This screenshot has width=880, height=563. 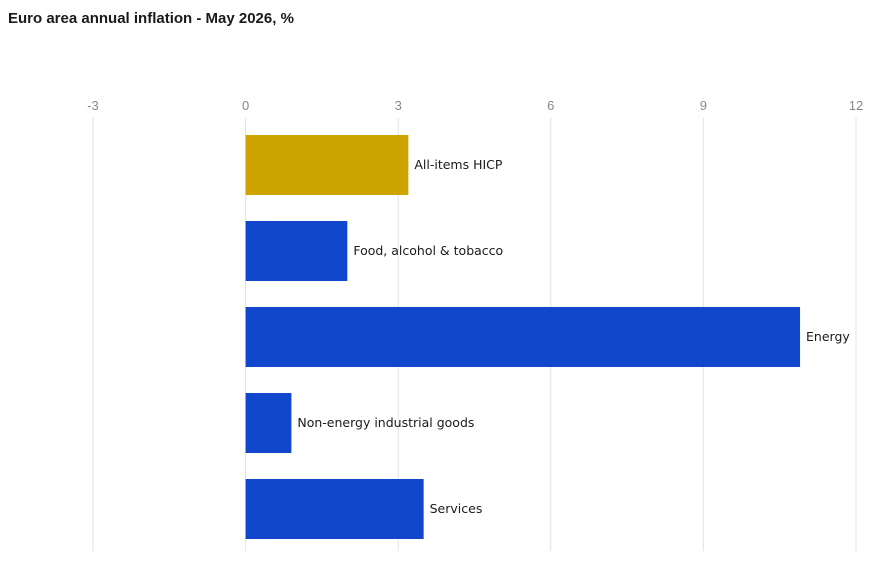 What do you see at coordinates (385, 422) in the screenshot?
I see `bar-category-label: Non-energy industrial goods` at bounding box center [385, 422].